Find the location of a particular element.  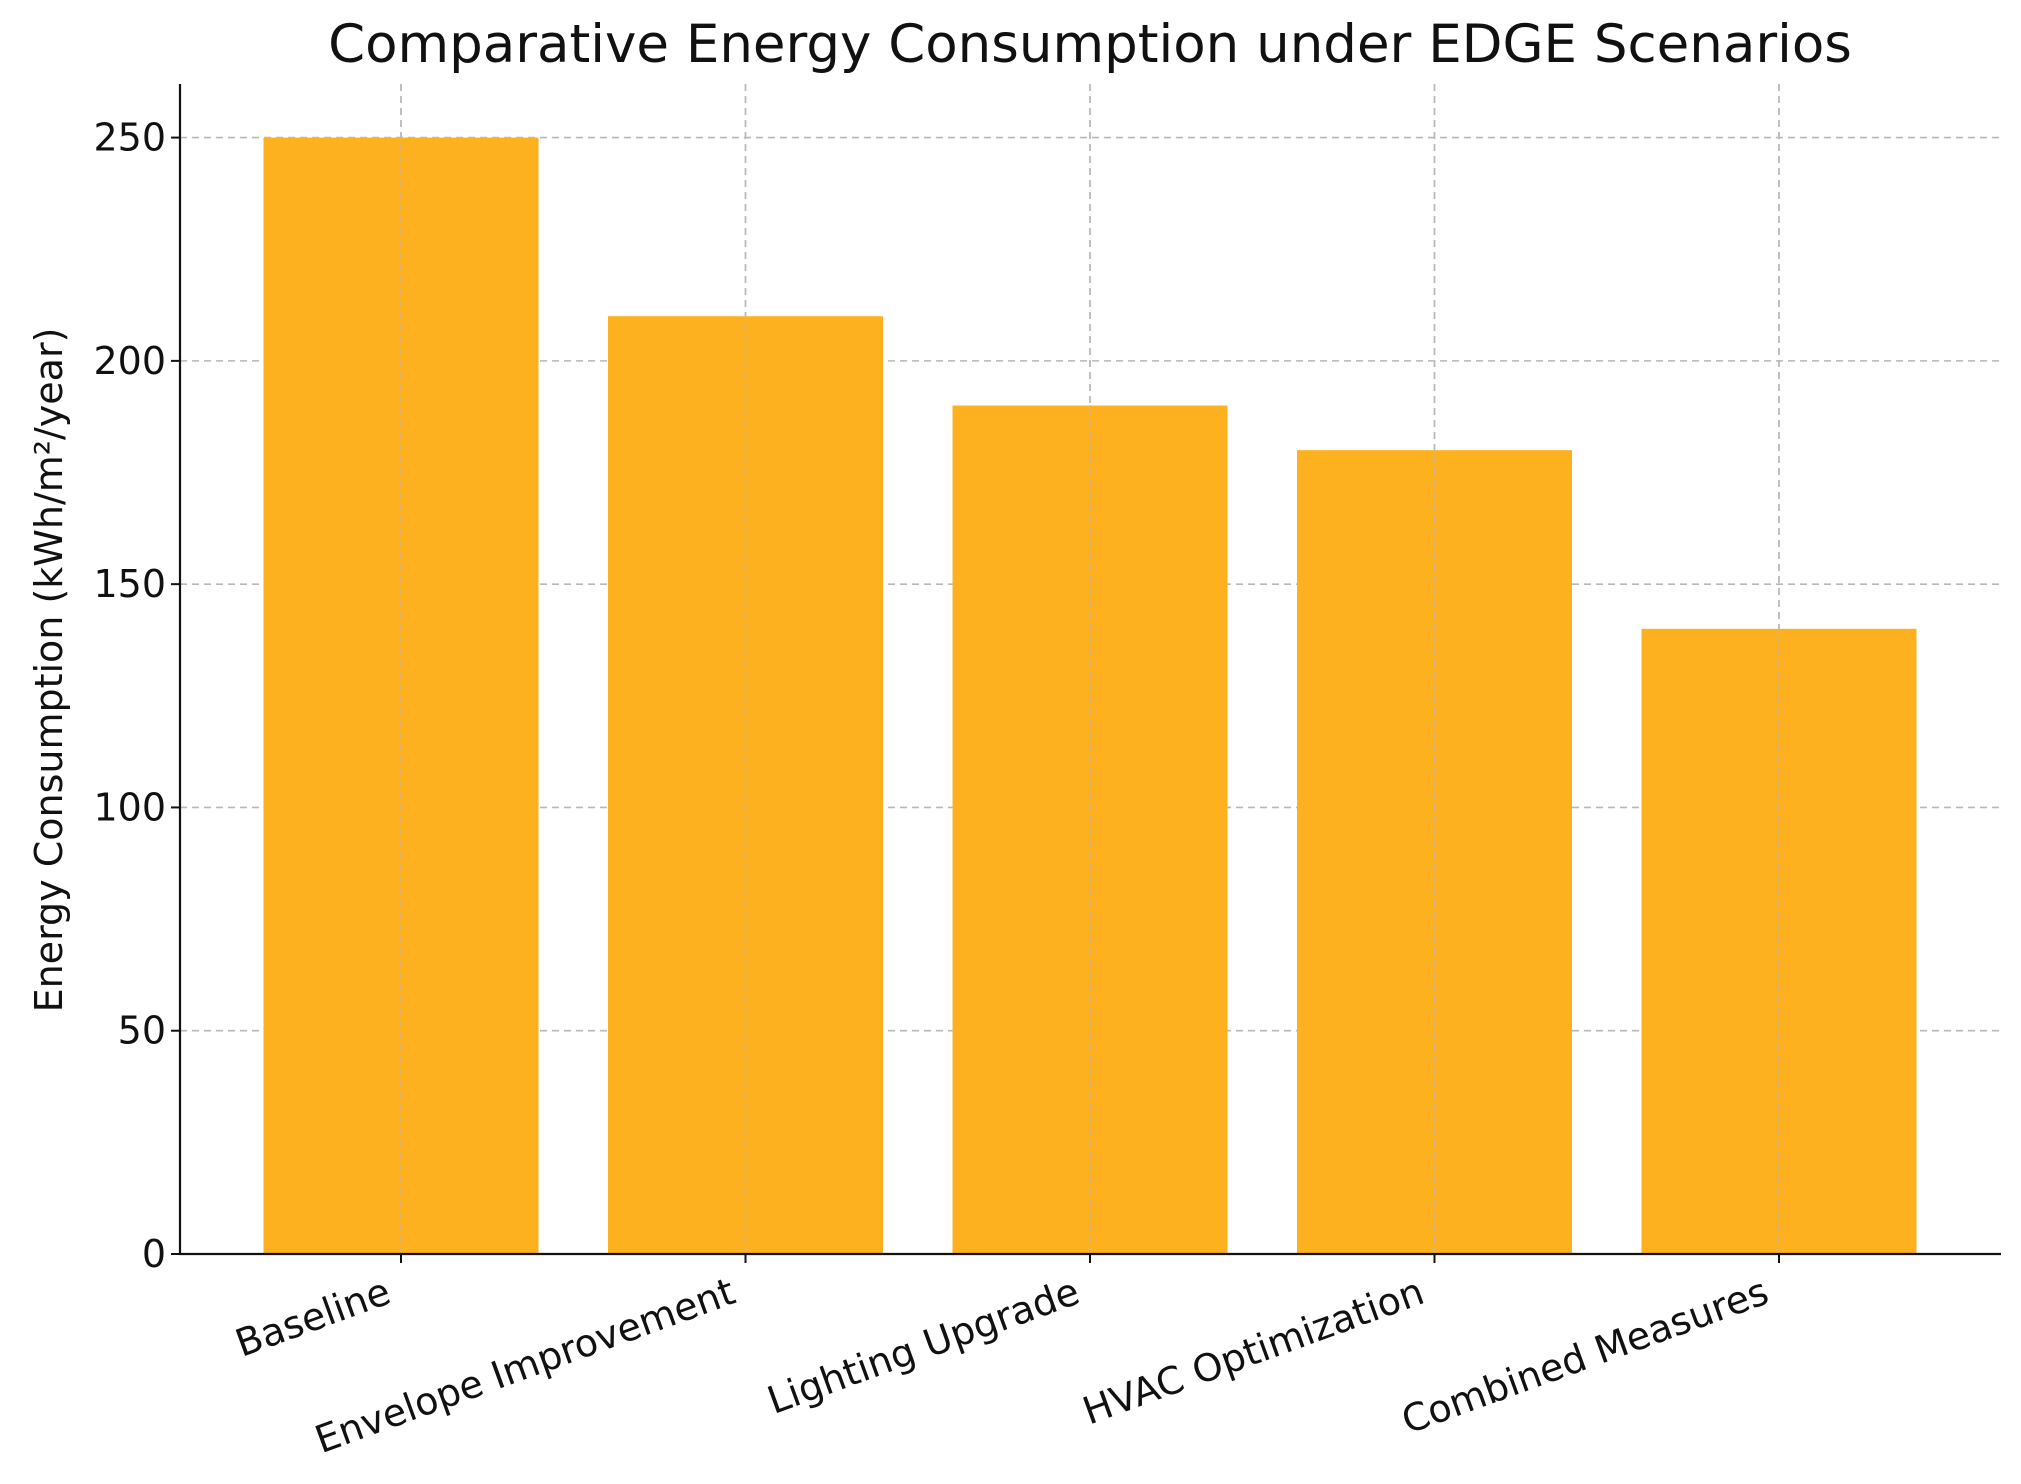

y-tick-label: 50 is located at coordinates (142, 1031).